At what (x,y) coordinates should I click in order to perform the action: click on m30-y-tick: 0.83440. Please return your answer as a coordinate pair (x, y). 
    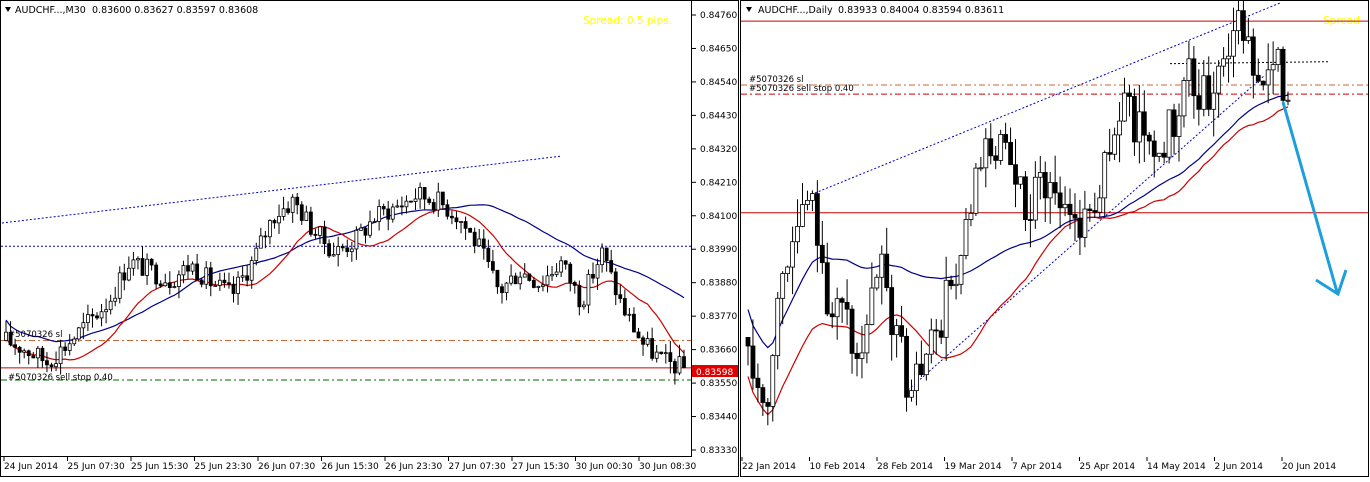
    Looking at the image, I should click on (718, 418).